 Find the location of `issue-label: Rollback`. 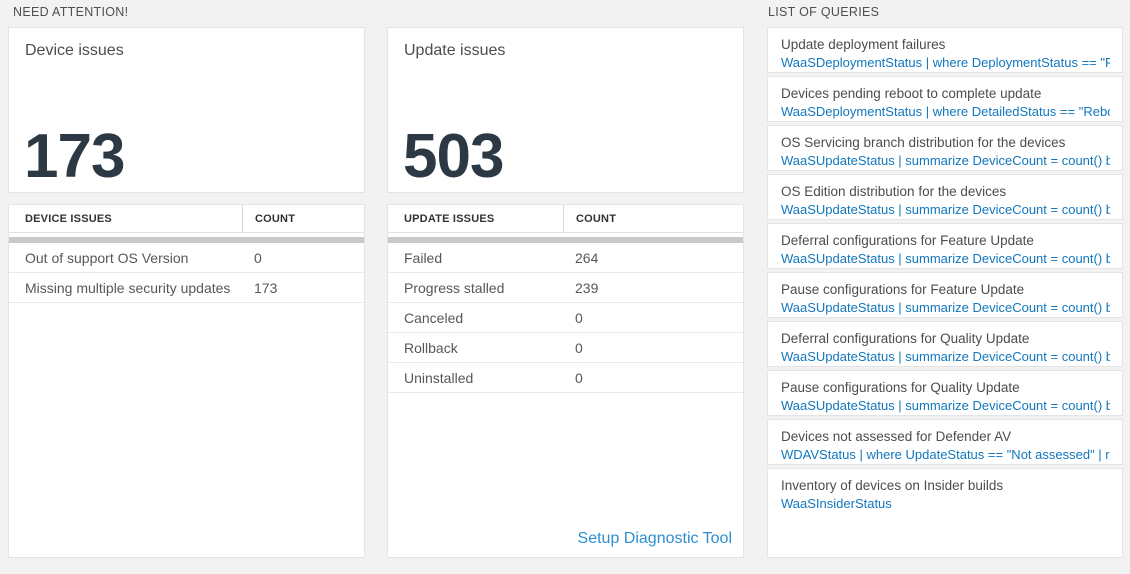

issue-label: Rollback is located at coordinates (431, 347).